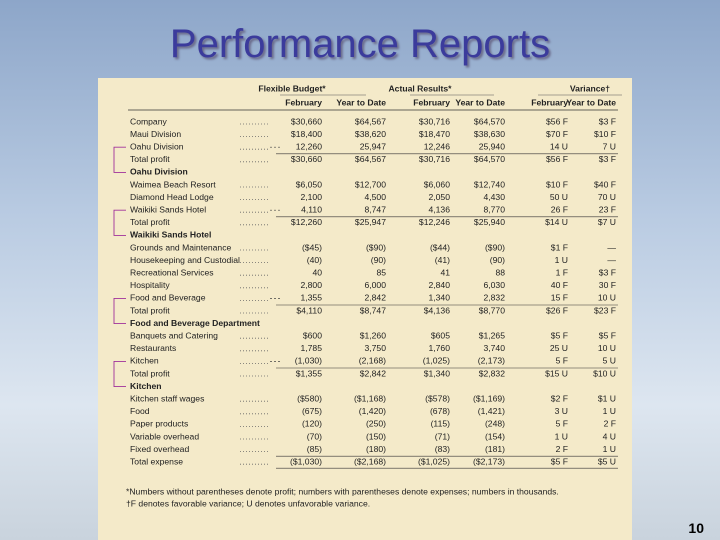 This screenshot has height=540, width=720. I want to click on row-label: Restaurants, so click(153, 348).